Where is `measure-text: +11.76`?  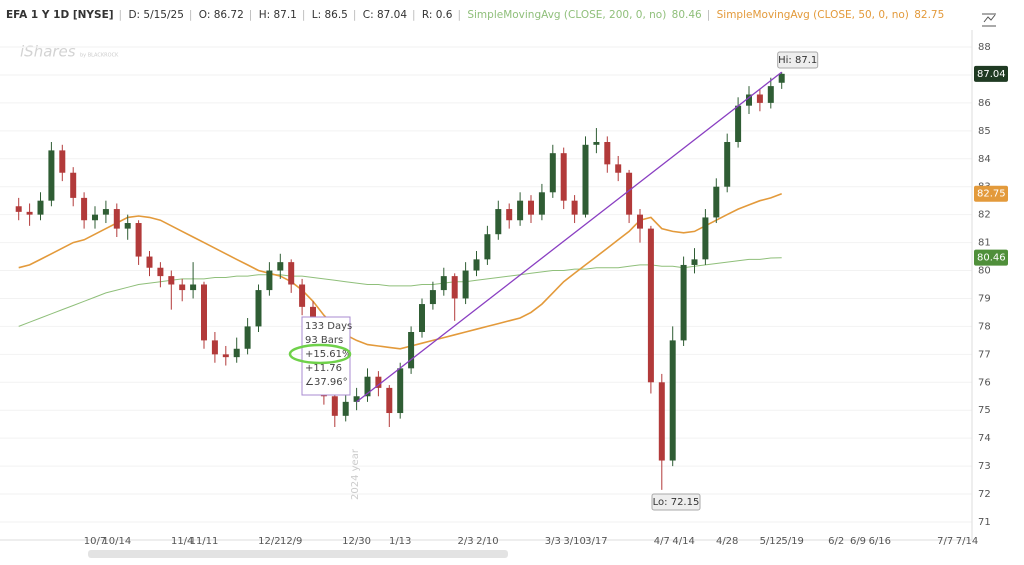 measure-text: +11.76 is located at coordinates (323, 368).